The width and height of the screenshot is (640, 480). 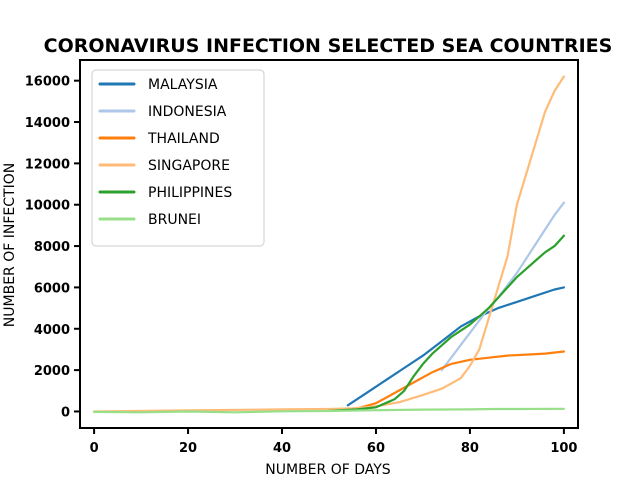 I want to click on x-tick-label: 100, so click(x=563, y=448).